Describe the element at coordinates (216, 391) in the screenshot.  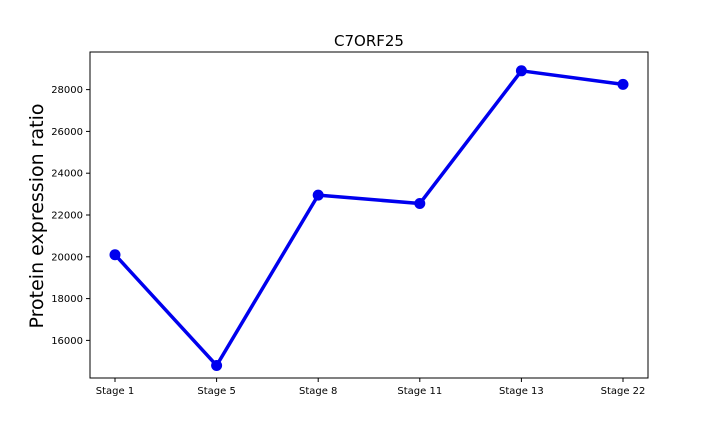
I see `x-tick-label: Stage 5` at that location.